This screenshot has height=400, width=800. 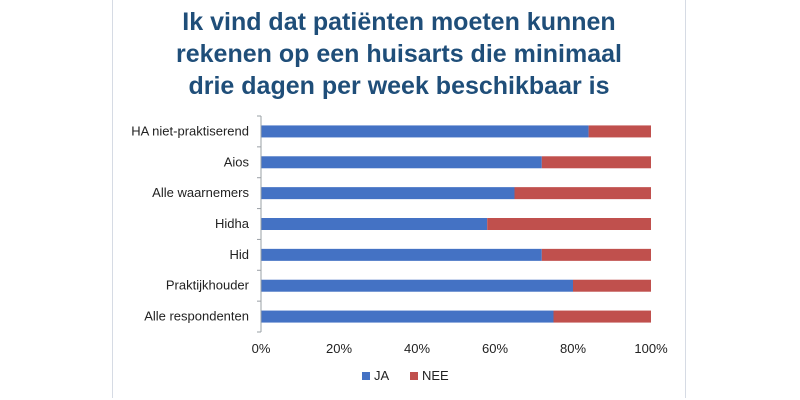 What do you see at coordinates (339, 348) in the screenshot?
I see `x-tick-label: 20%` at bounding box center [339, 348].